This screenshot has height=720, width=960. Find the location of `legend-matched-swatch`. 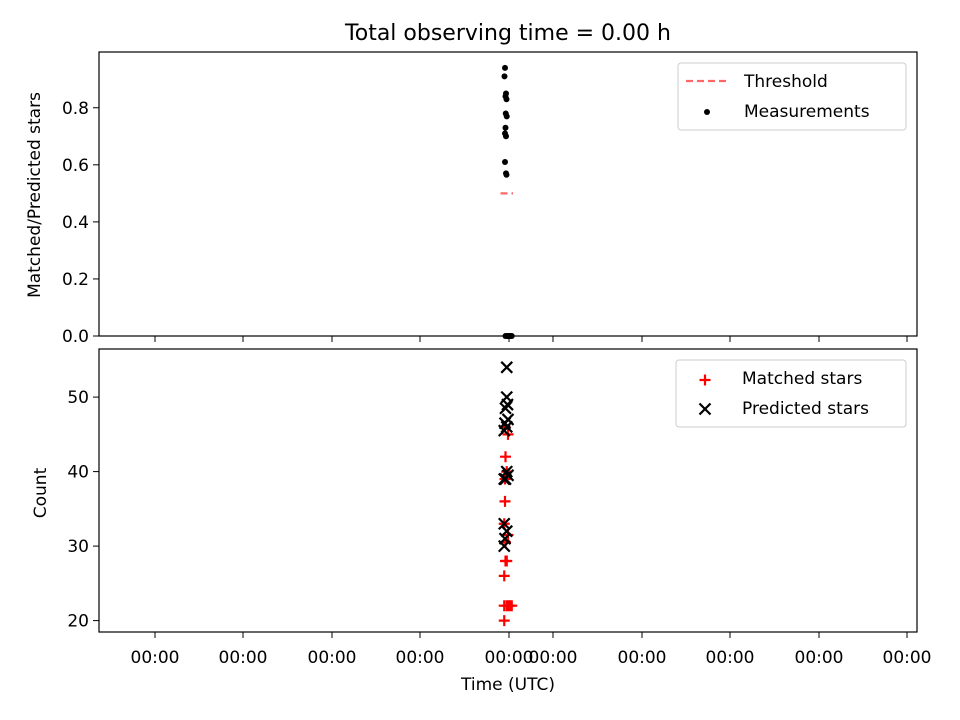

legend-matched-swatch is located at coordinates (705, 380).